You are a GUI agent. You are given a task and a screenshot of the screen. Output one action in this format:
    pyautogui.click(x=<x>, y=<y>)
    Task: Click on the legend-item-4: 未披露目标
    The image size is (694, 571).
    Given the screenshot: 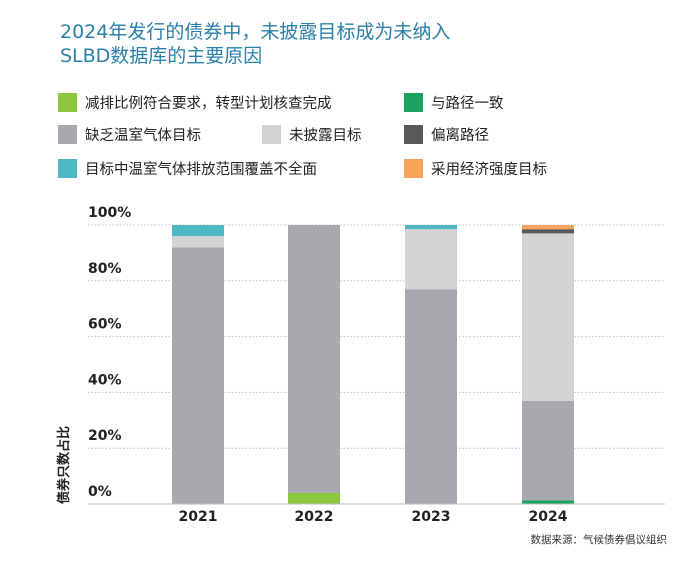 What is the action you would take?
    pyautogui.click(x=312, y=134)
    